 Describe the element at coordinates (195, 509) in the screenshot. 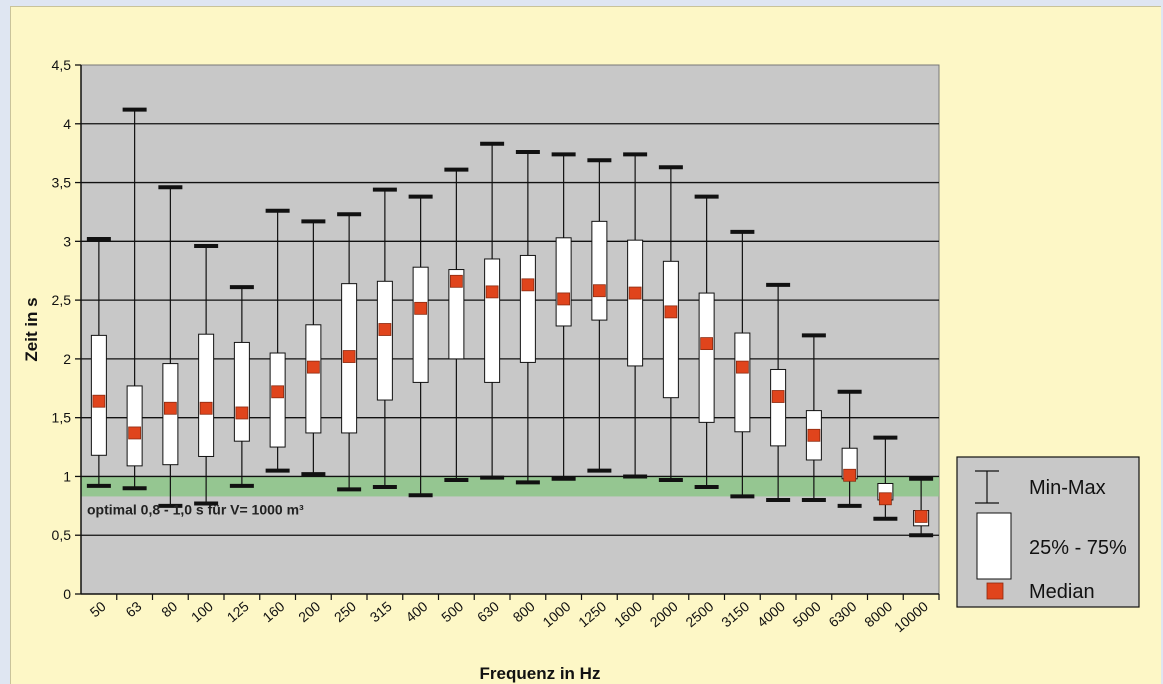

I see `optimal-range-label: optimal 0,8 - 1,0 s für V= 1000 m³` at that location.